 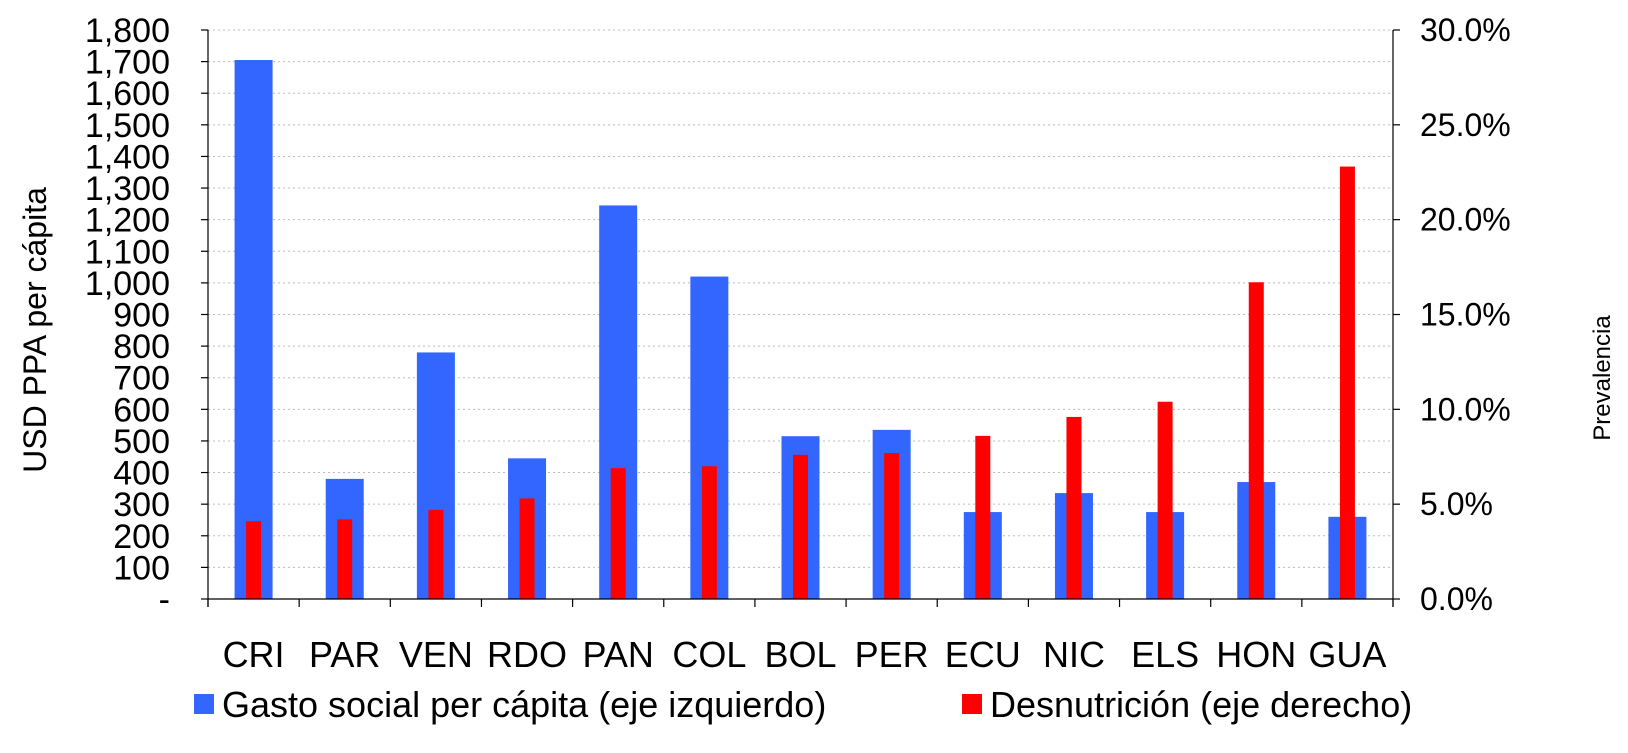 I want to click on y-left-tick-label: 300, so click(x=141, y=505).